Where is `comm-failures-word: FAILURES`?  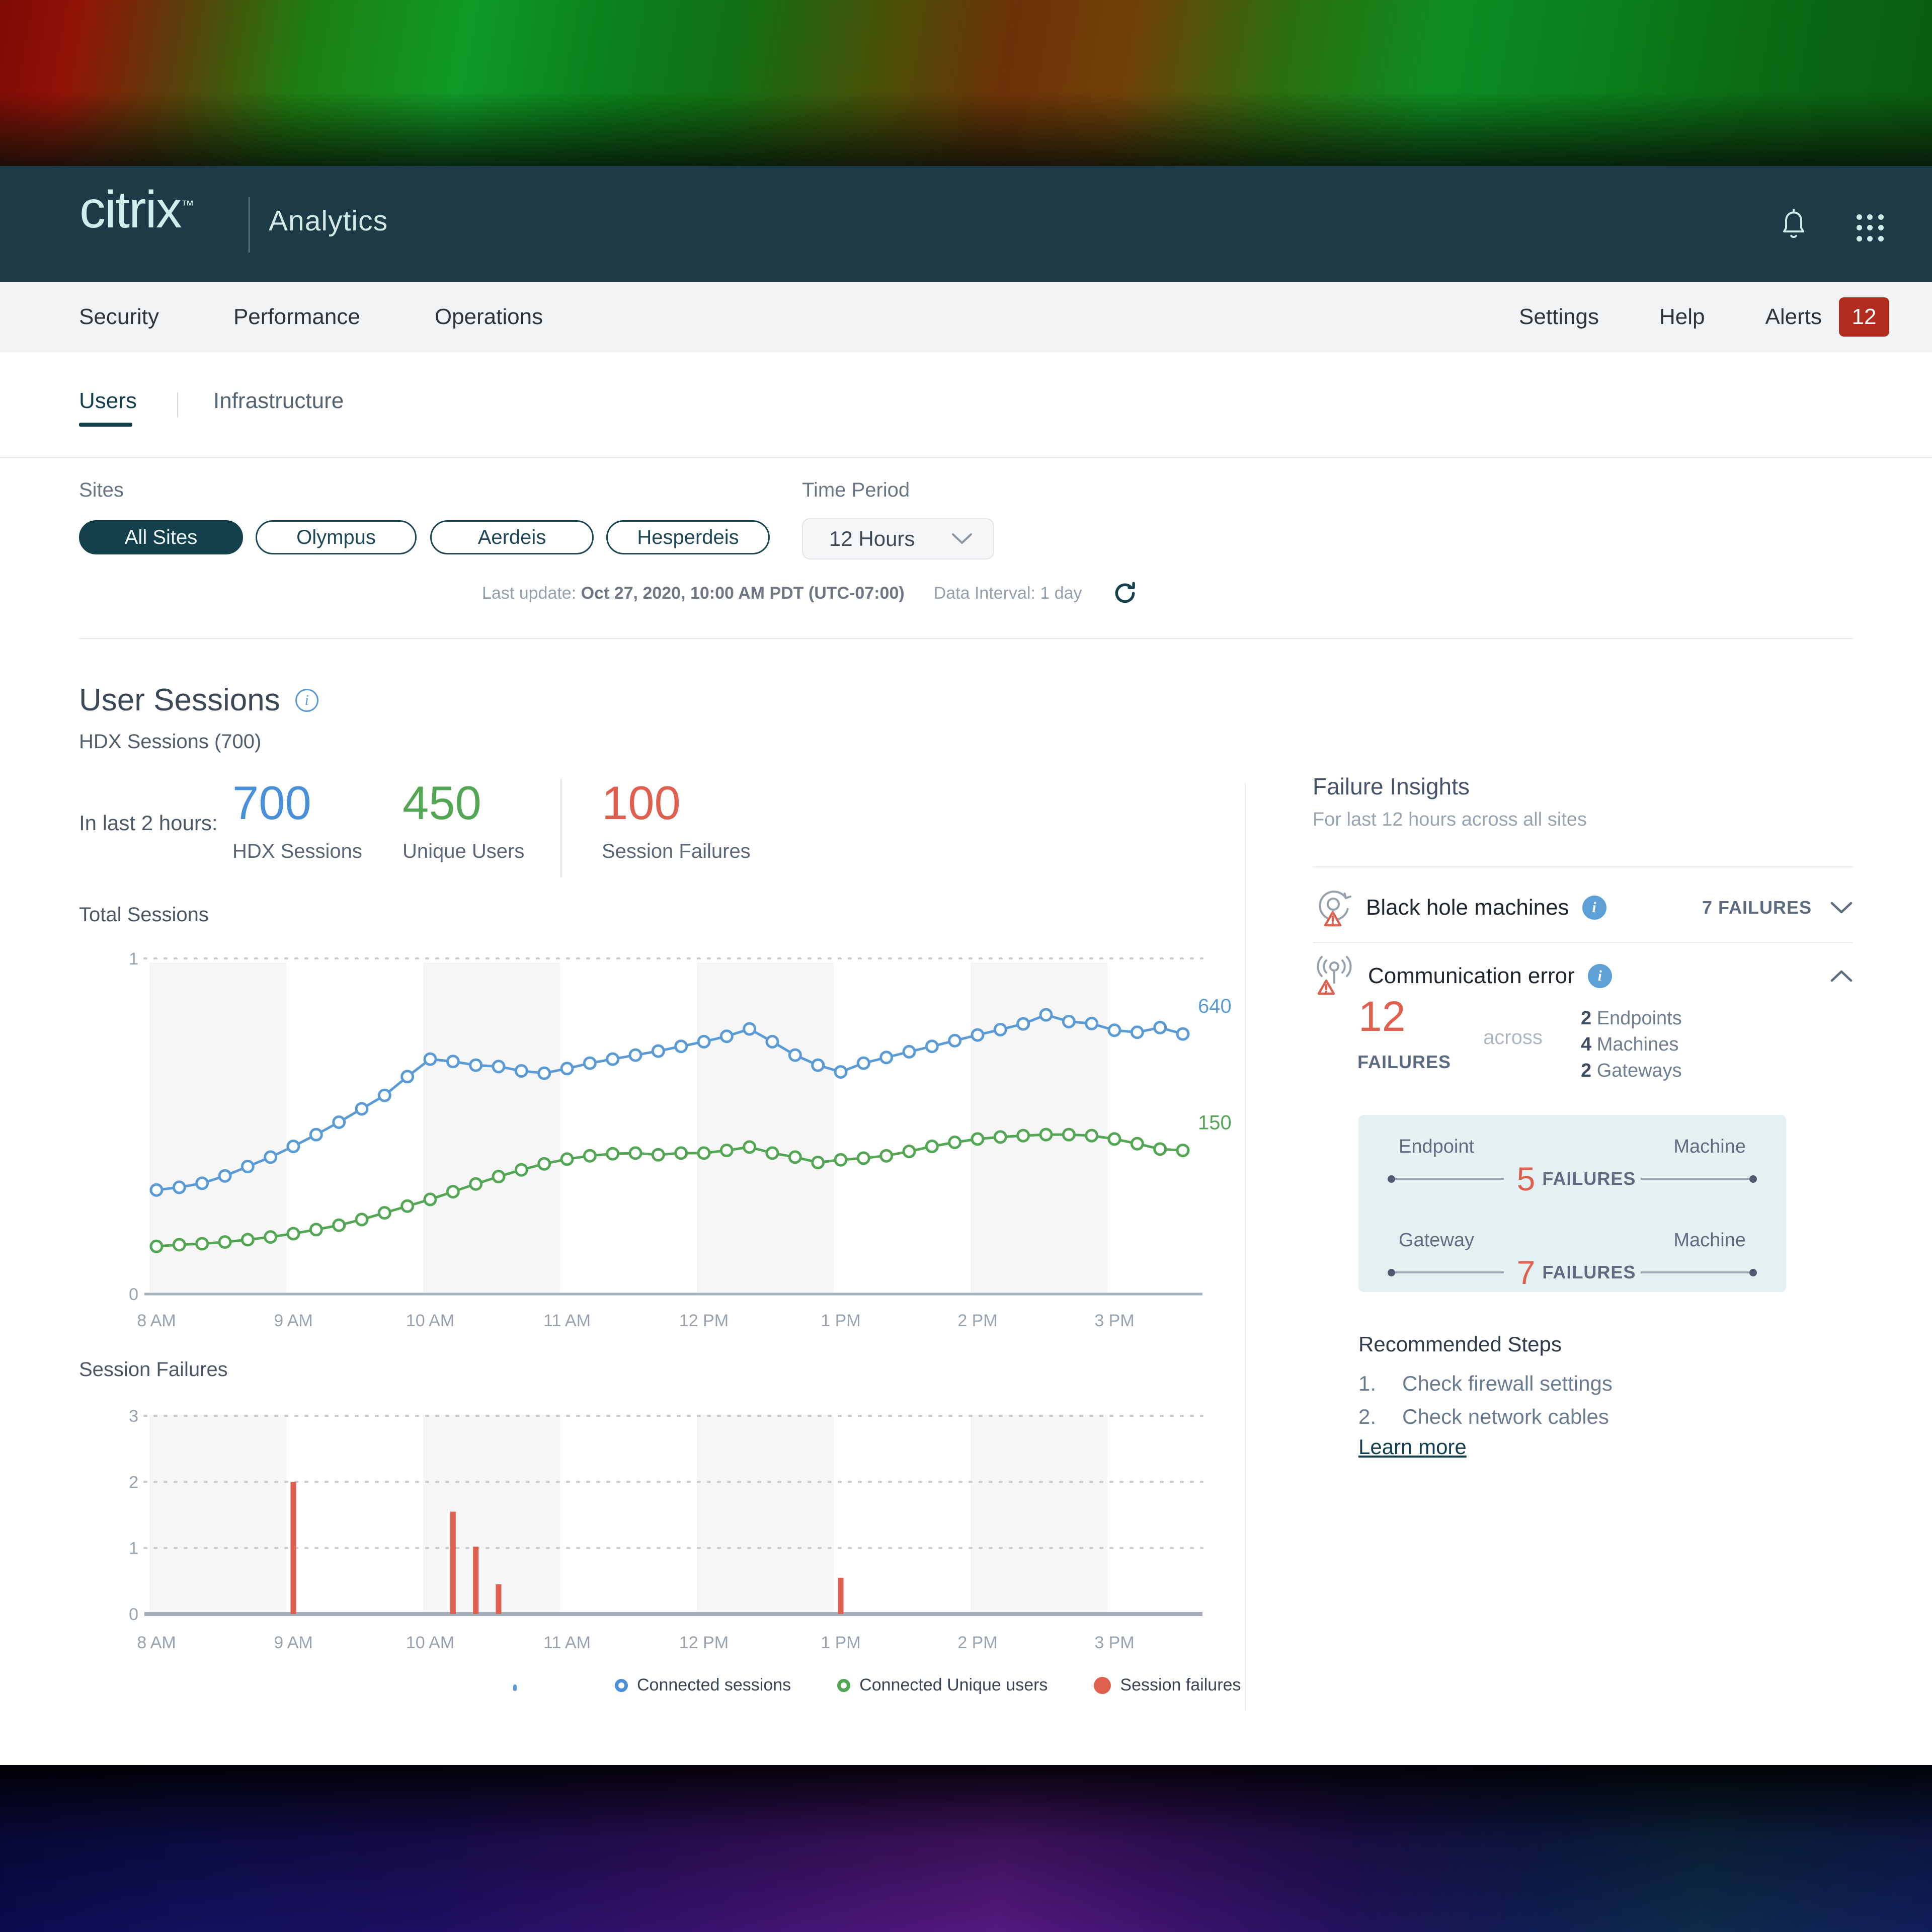 comm-failures-word: FAILURES is located at coordinates (1404, 1062).